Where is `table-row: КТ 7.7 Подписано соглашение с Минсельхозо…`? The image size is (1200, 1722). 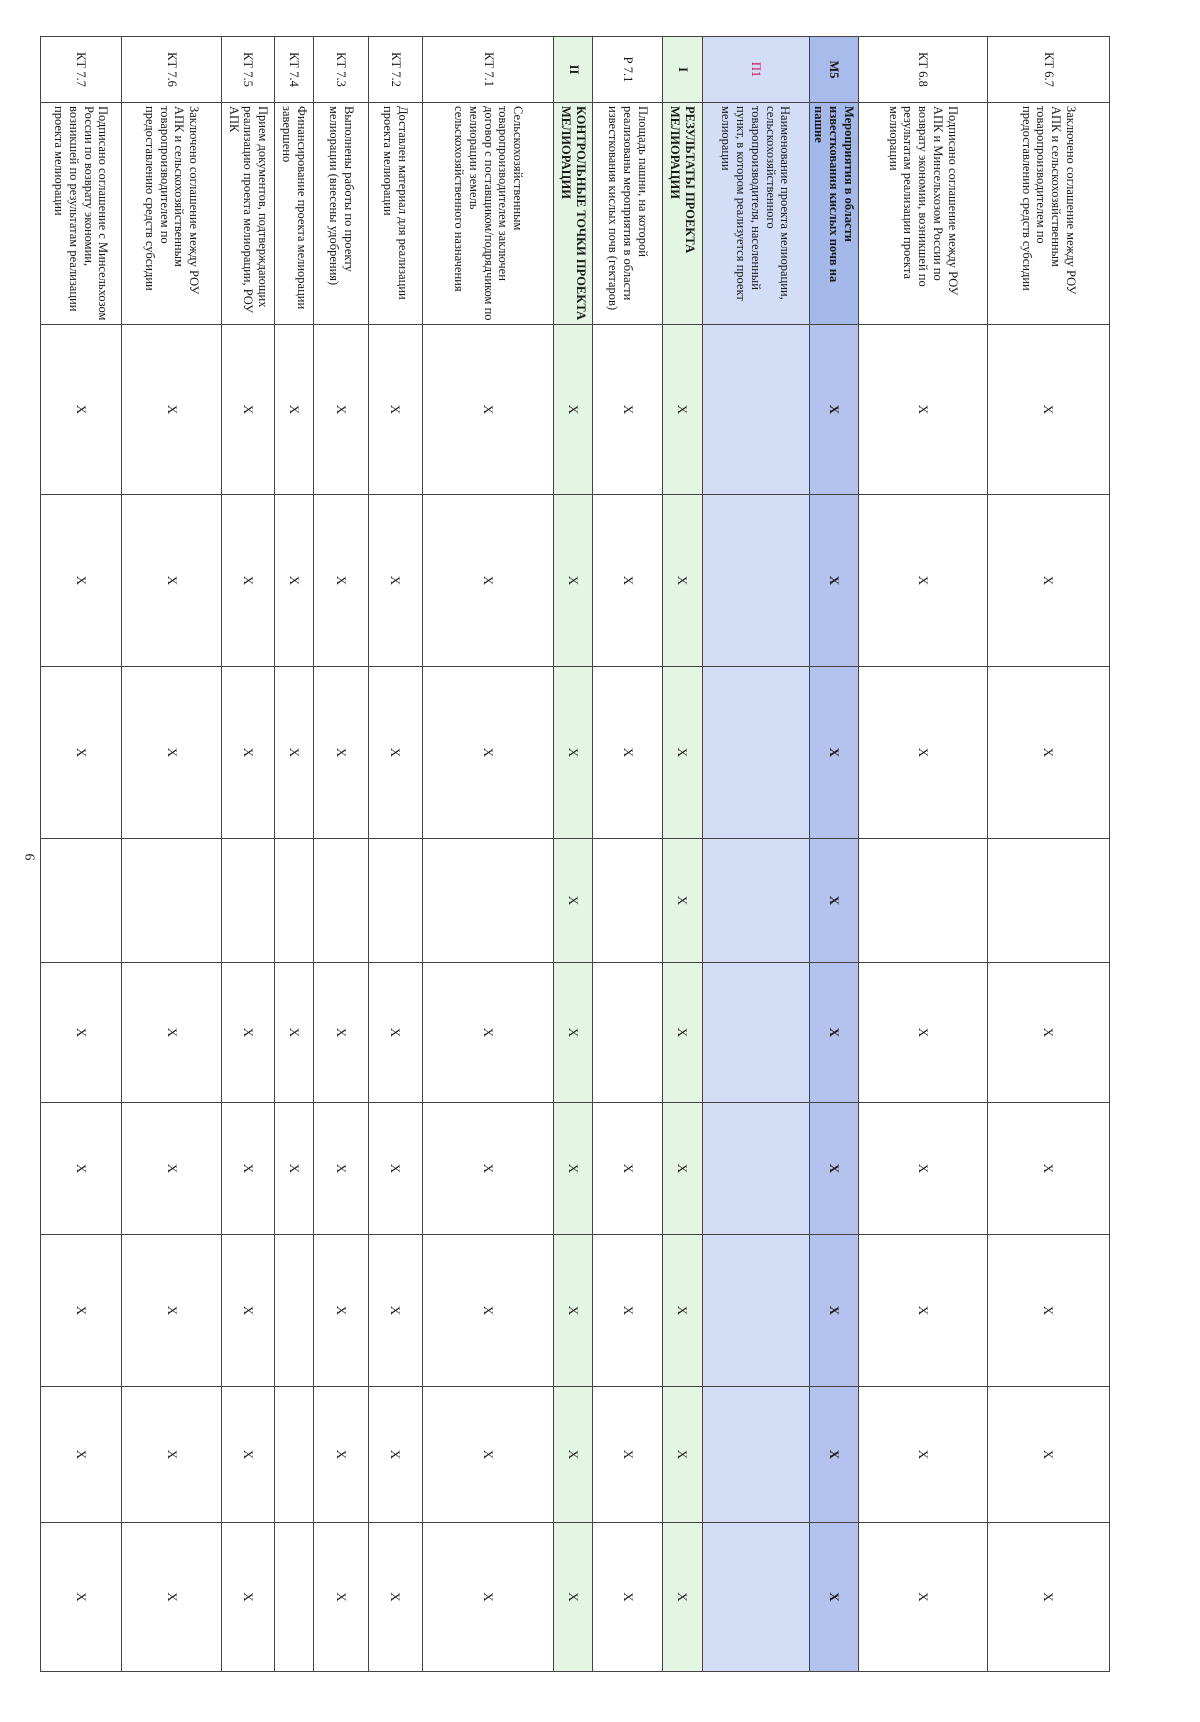
table-row: КТ 7.7 Подписано соглашение с Минсельхозо… is located at coordinates (81, 854).